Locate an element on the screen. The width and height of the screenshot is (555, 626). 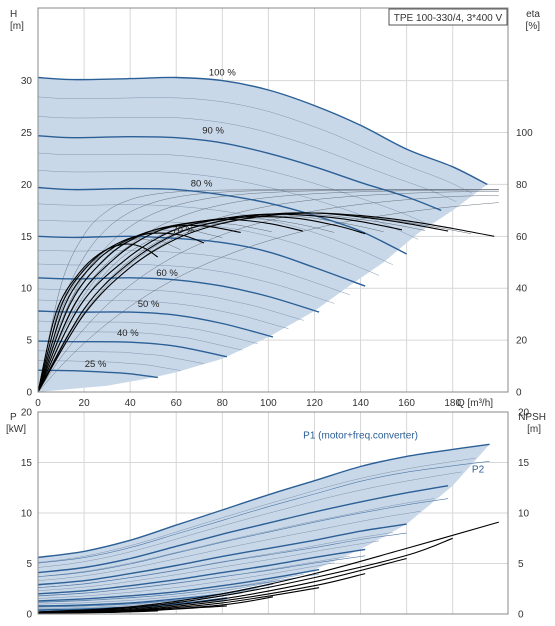
bottom-y-ticks-right: 0 5 10 15 20 is located at coordinates (524, 514).